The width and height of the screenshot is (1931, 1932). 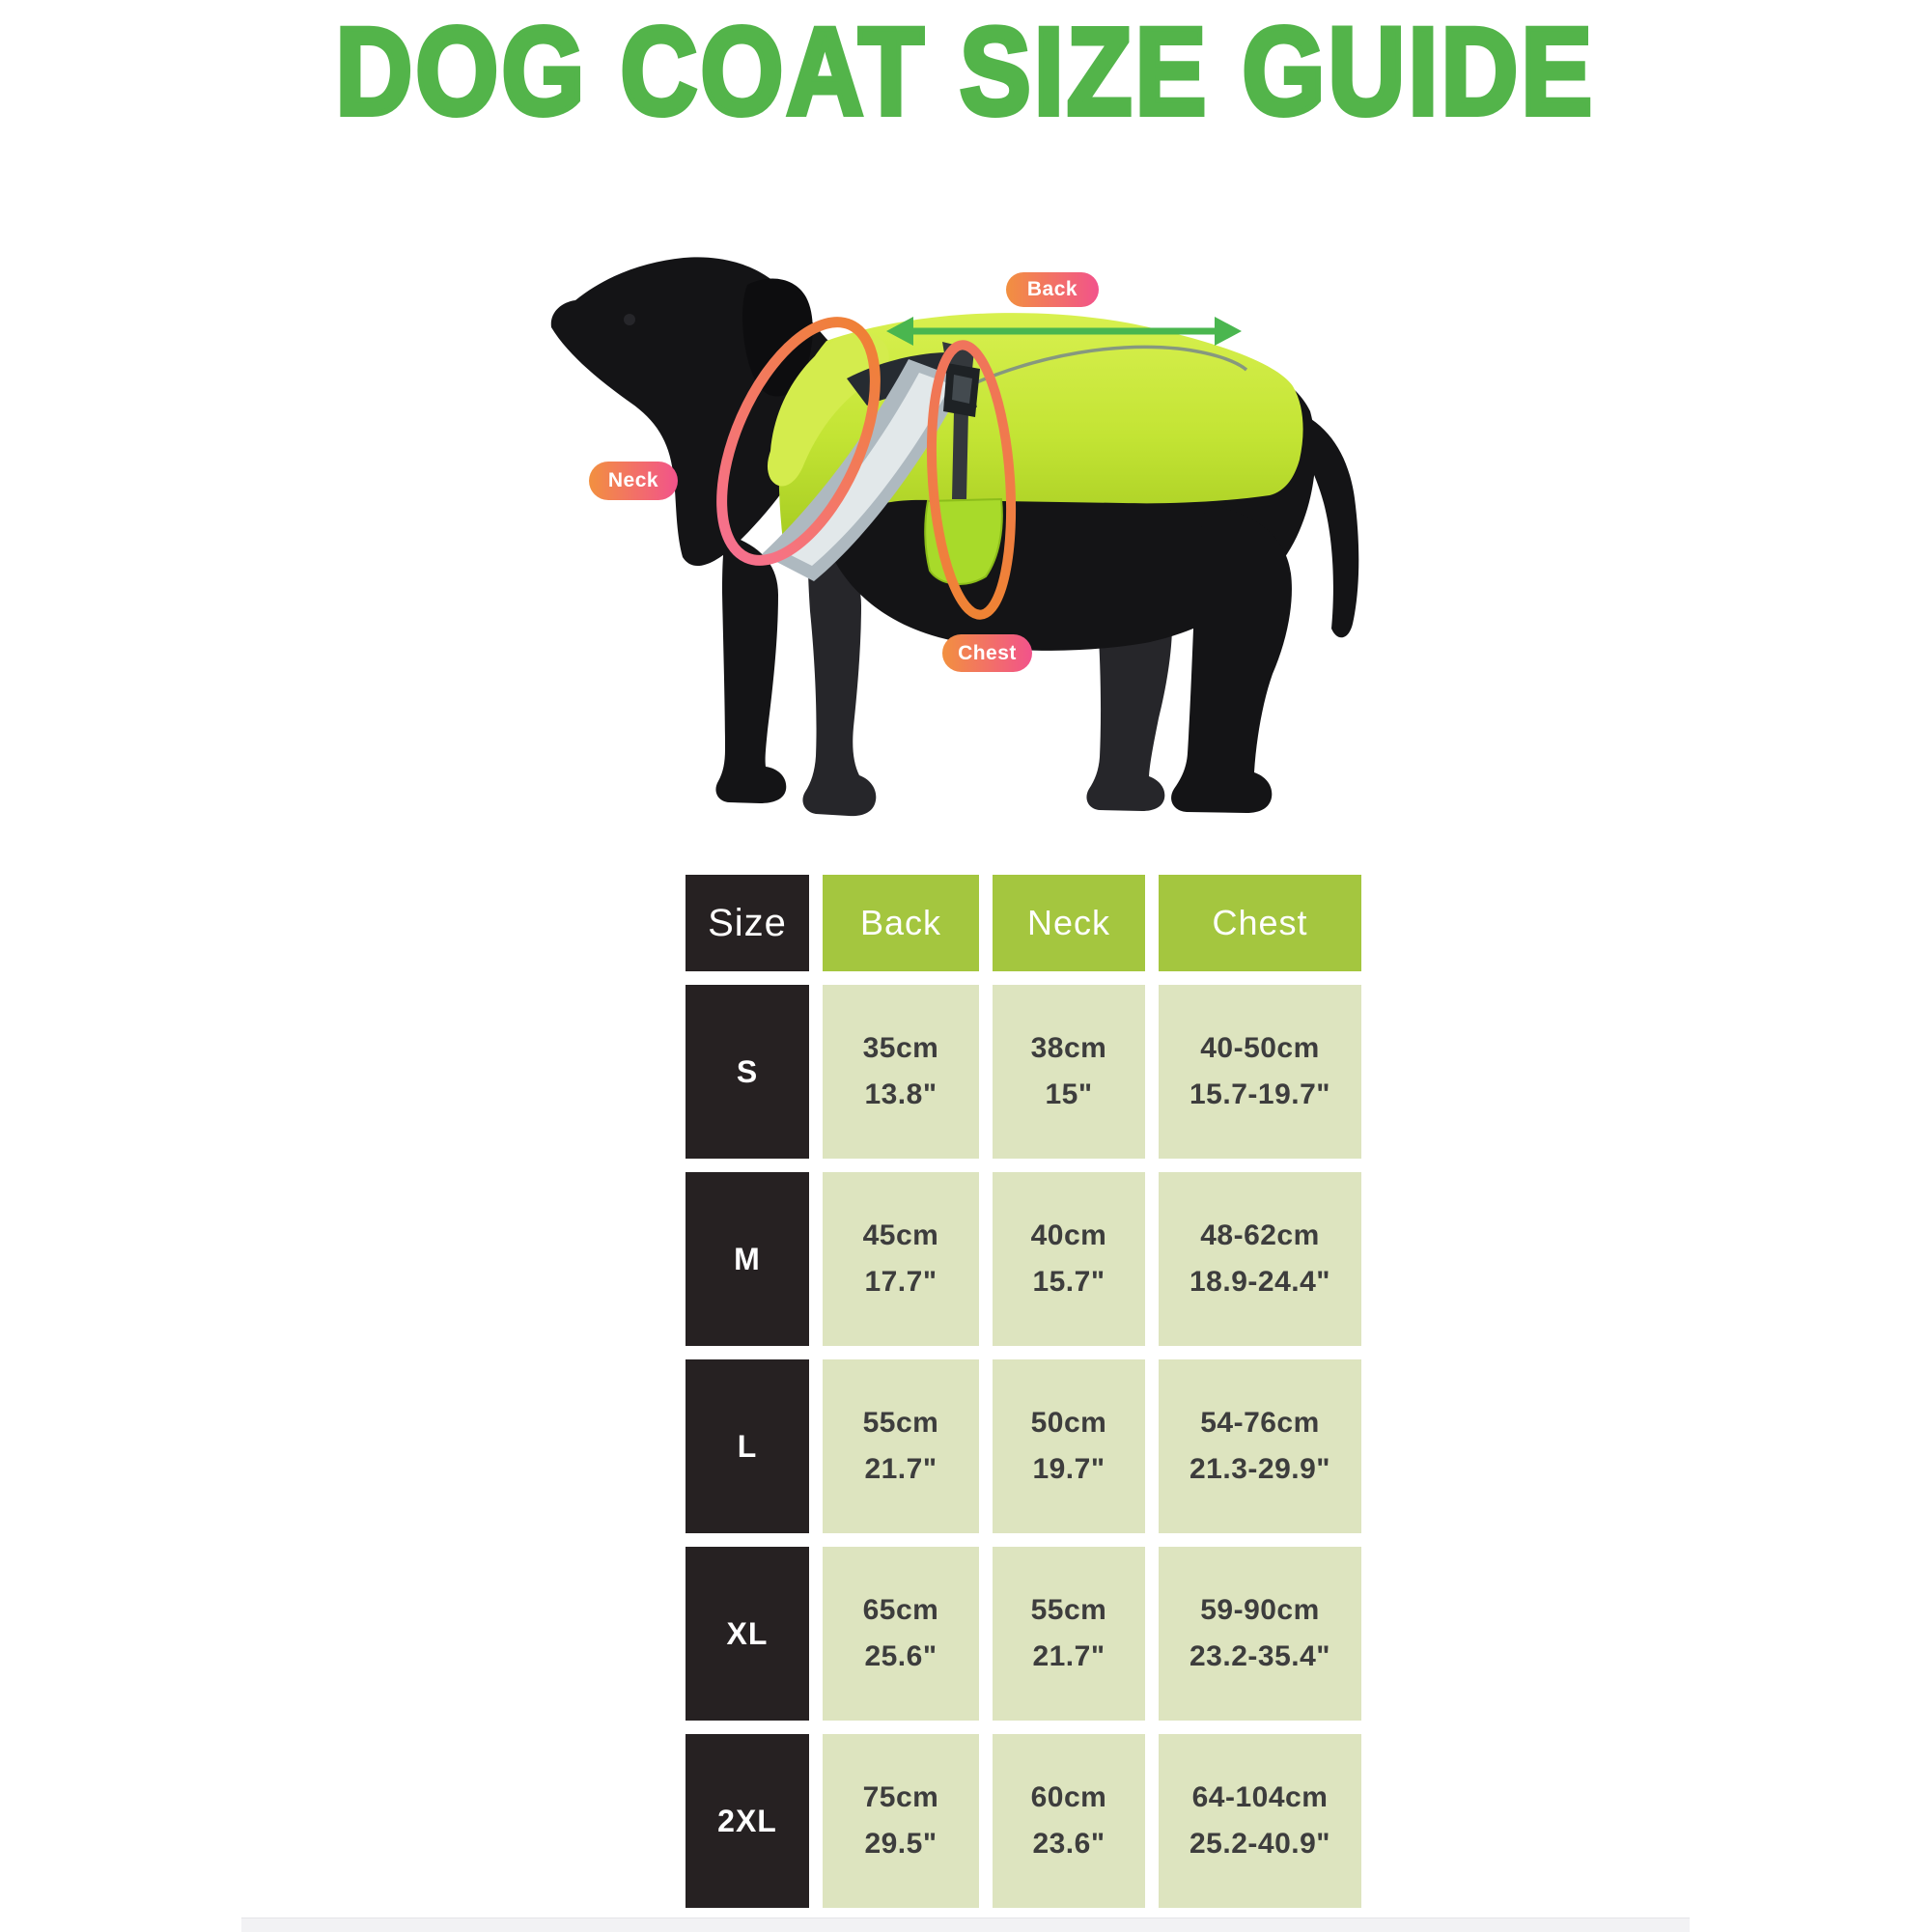 I want to click on size-cell-xl: XL, so click(x=747, y=1634).